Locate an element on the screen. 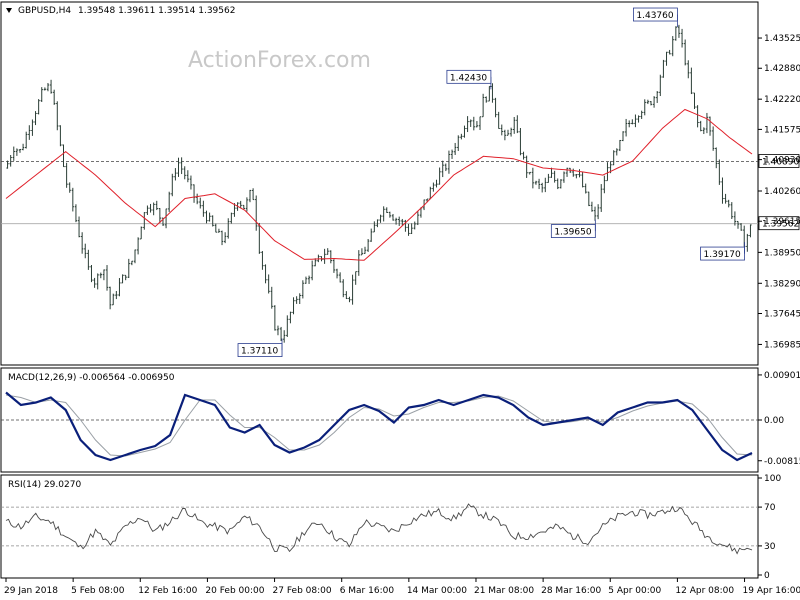  time-tick-label: 28 Mar 16:00 is located at coordinates (571, 591).